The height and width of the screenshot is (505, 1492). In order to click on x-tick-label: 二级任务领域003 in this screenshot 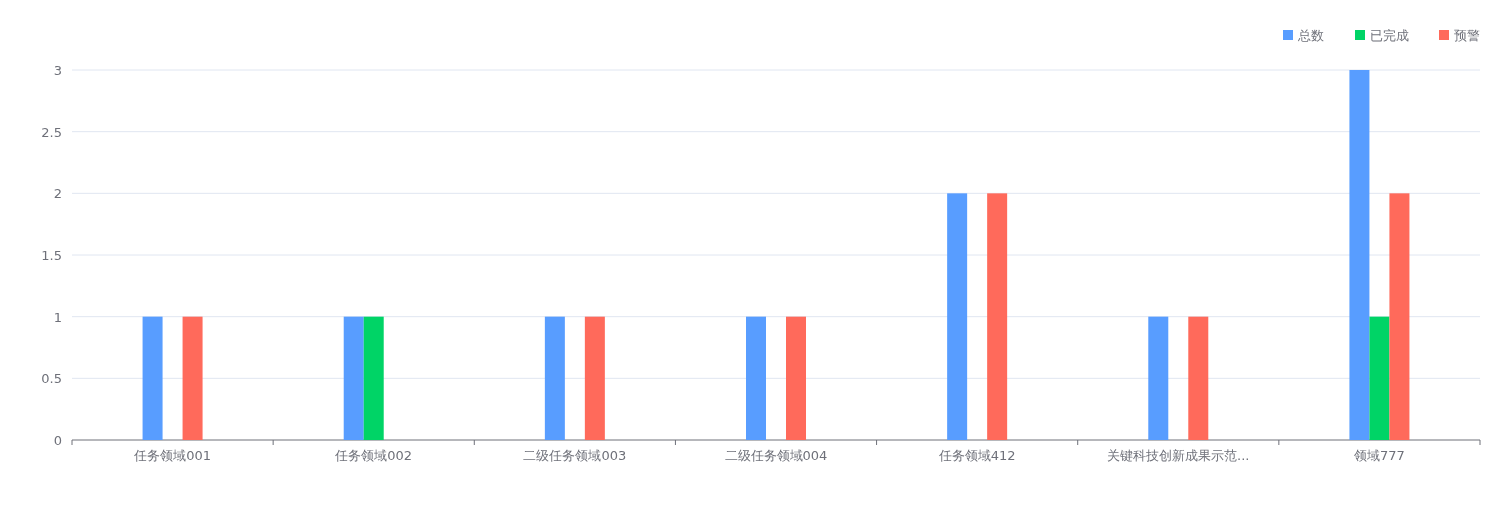, I will do `click(575, 455)`.